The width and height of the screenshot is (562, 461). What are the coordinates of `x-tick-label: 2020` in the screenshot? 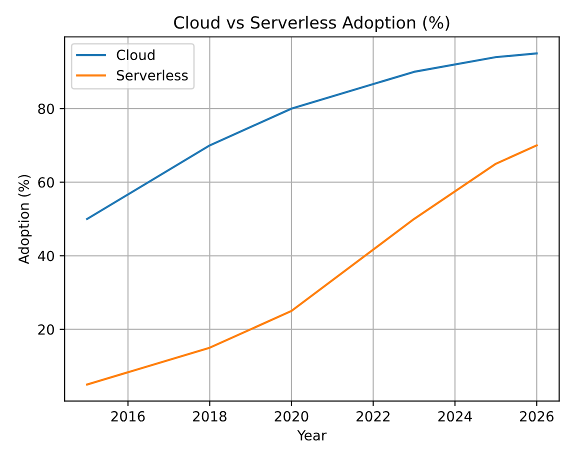 It's located at (291, 416).